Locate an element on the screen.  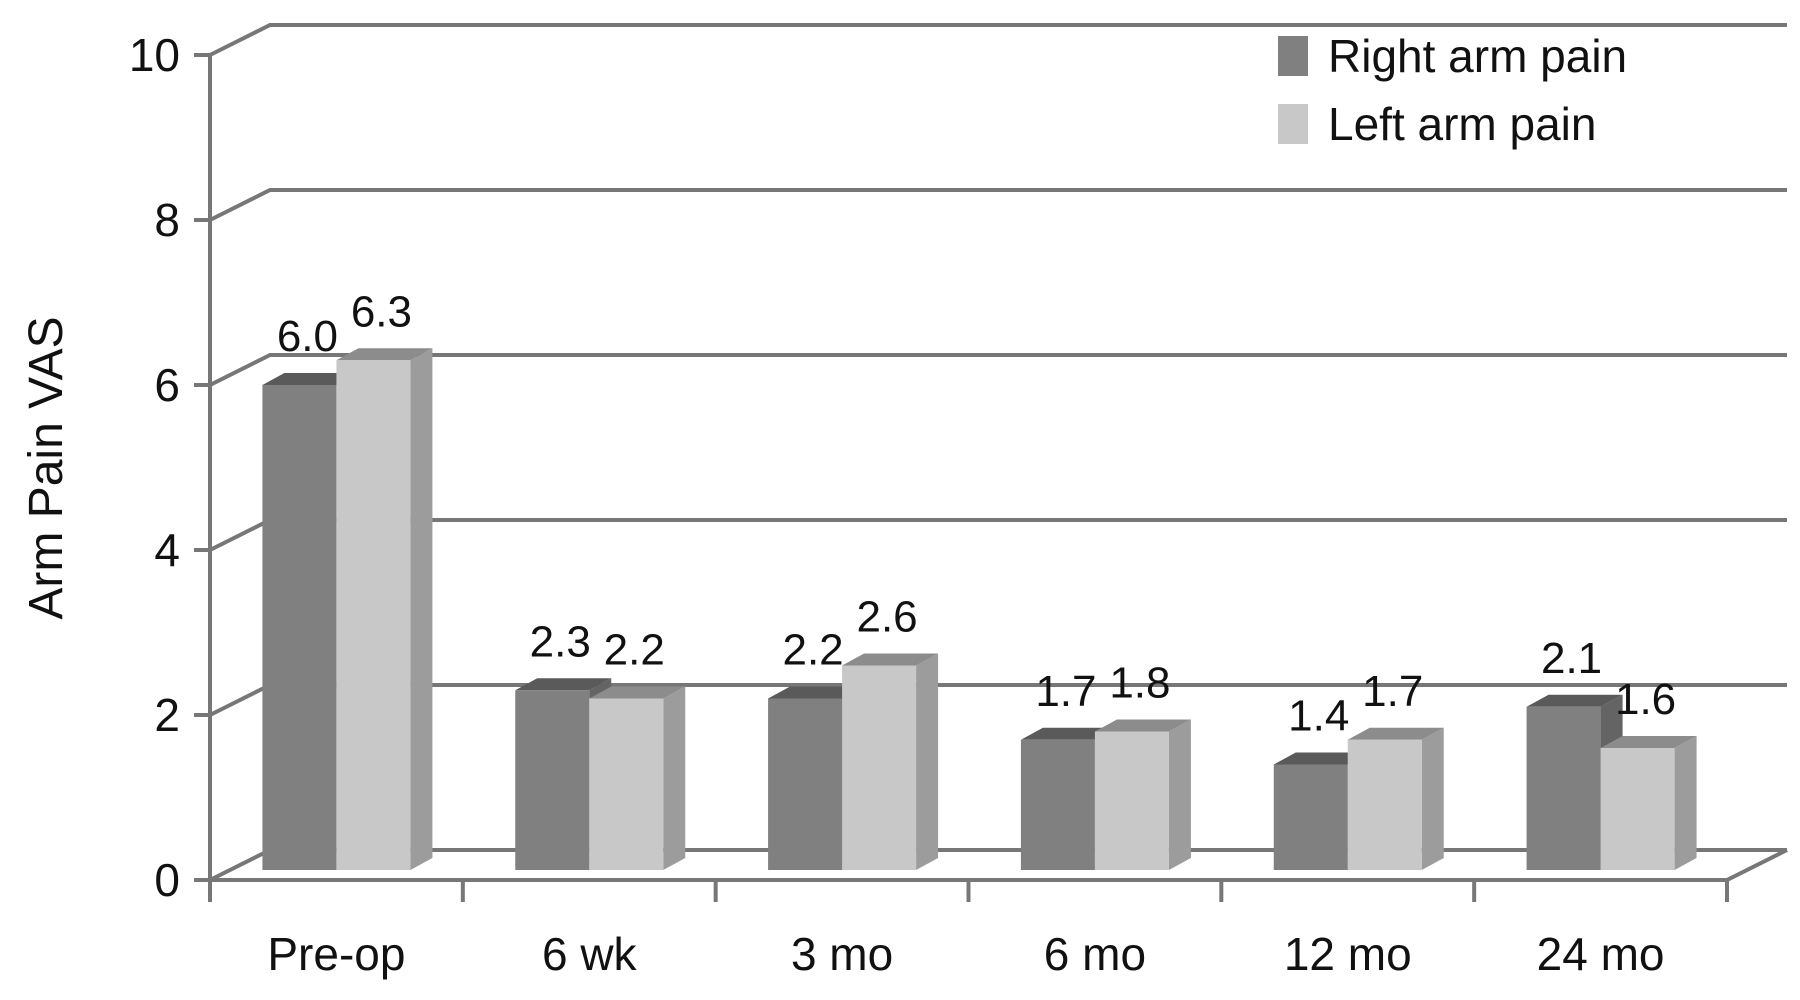
data-label: 2.3 is located at coordinates (560, 641).